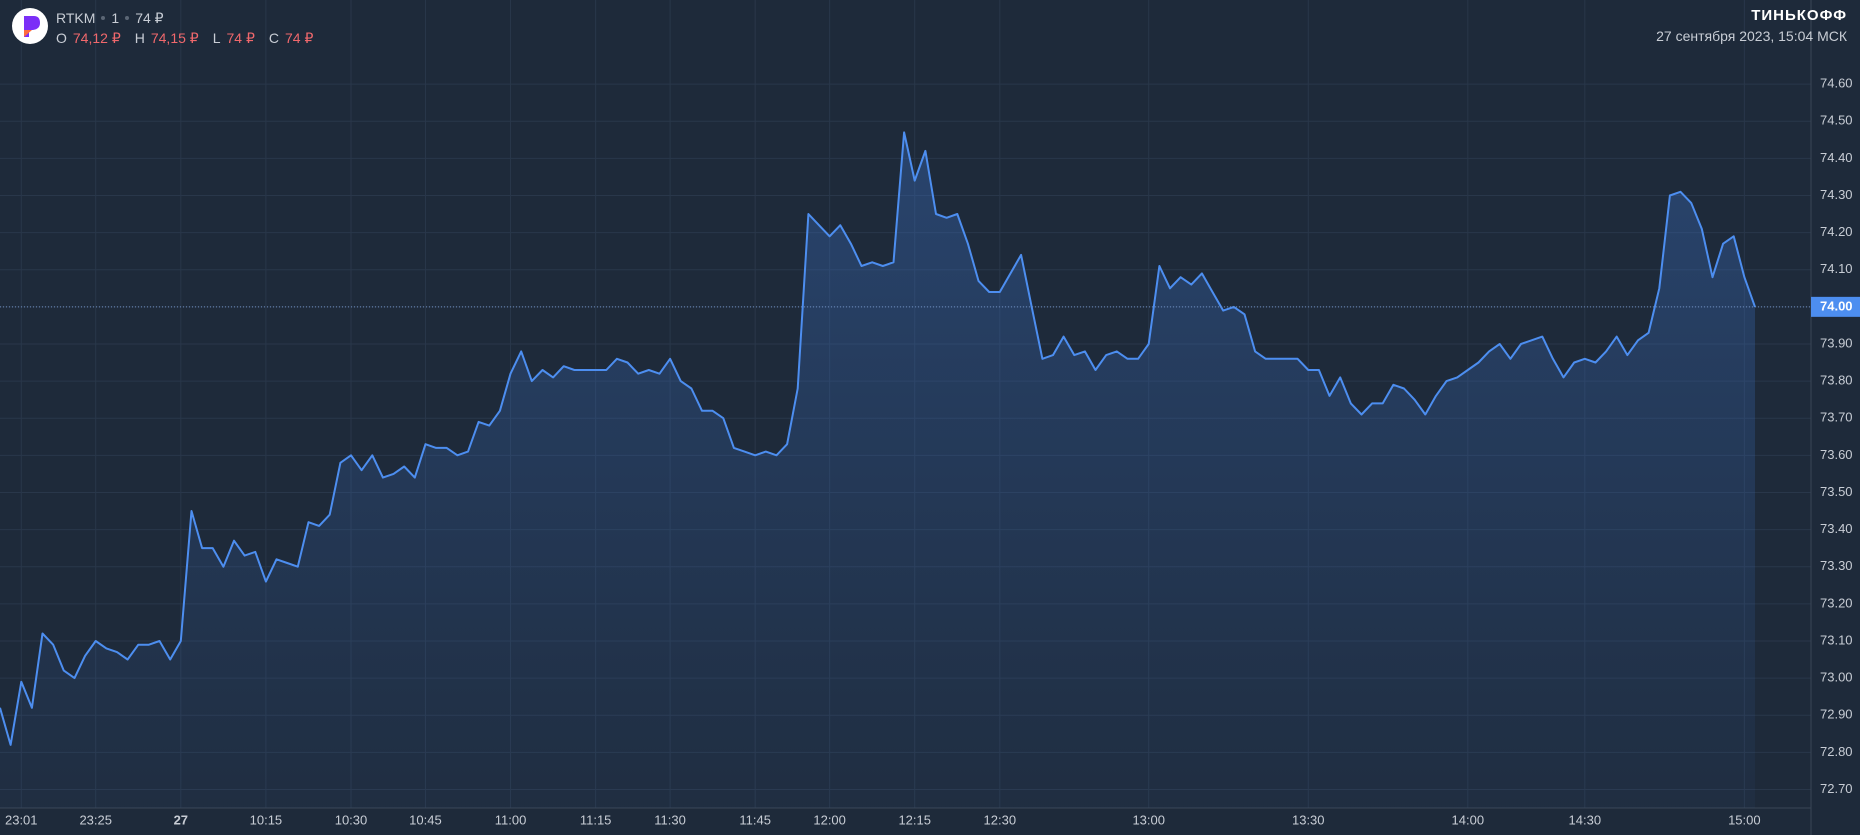 The height and width of the screenshot is (835, 1860). What do you see at coordinates (96, 38) in the screenshot?
I see `ohlc-value: 74,12 ₽` at bounding box center [96, 38].